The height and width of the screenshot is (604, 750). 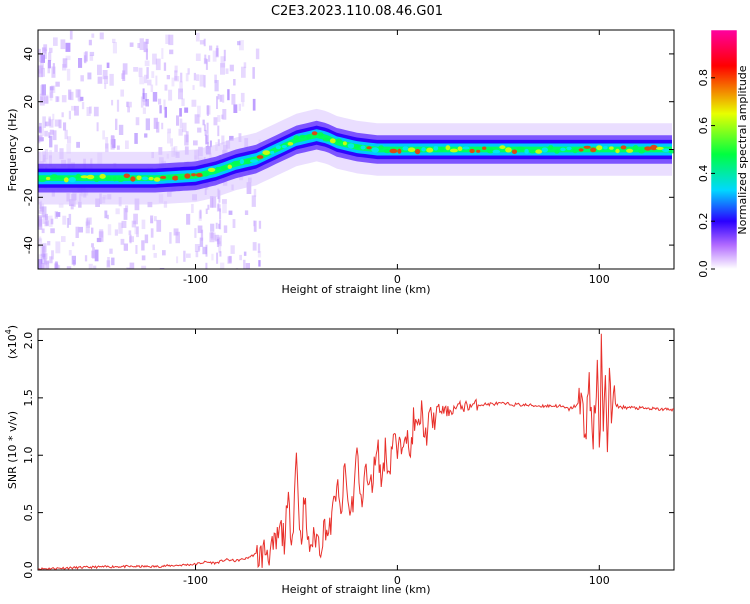 I want to click on spectrogram-ridge, so click(x=356, y=156).